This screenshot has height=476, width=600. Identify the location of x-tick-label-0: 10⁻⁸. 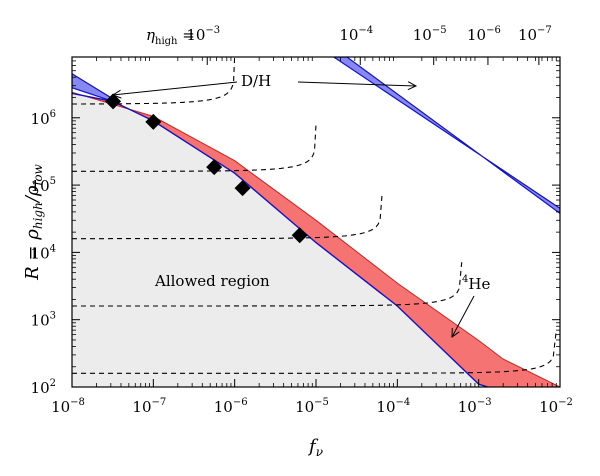
(68, 406).